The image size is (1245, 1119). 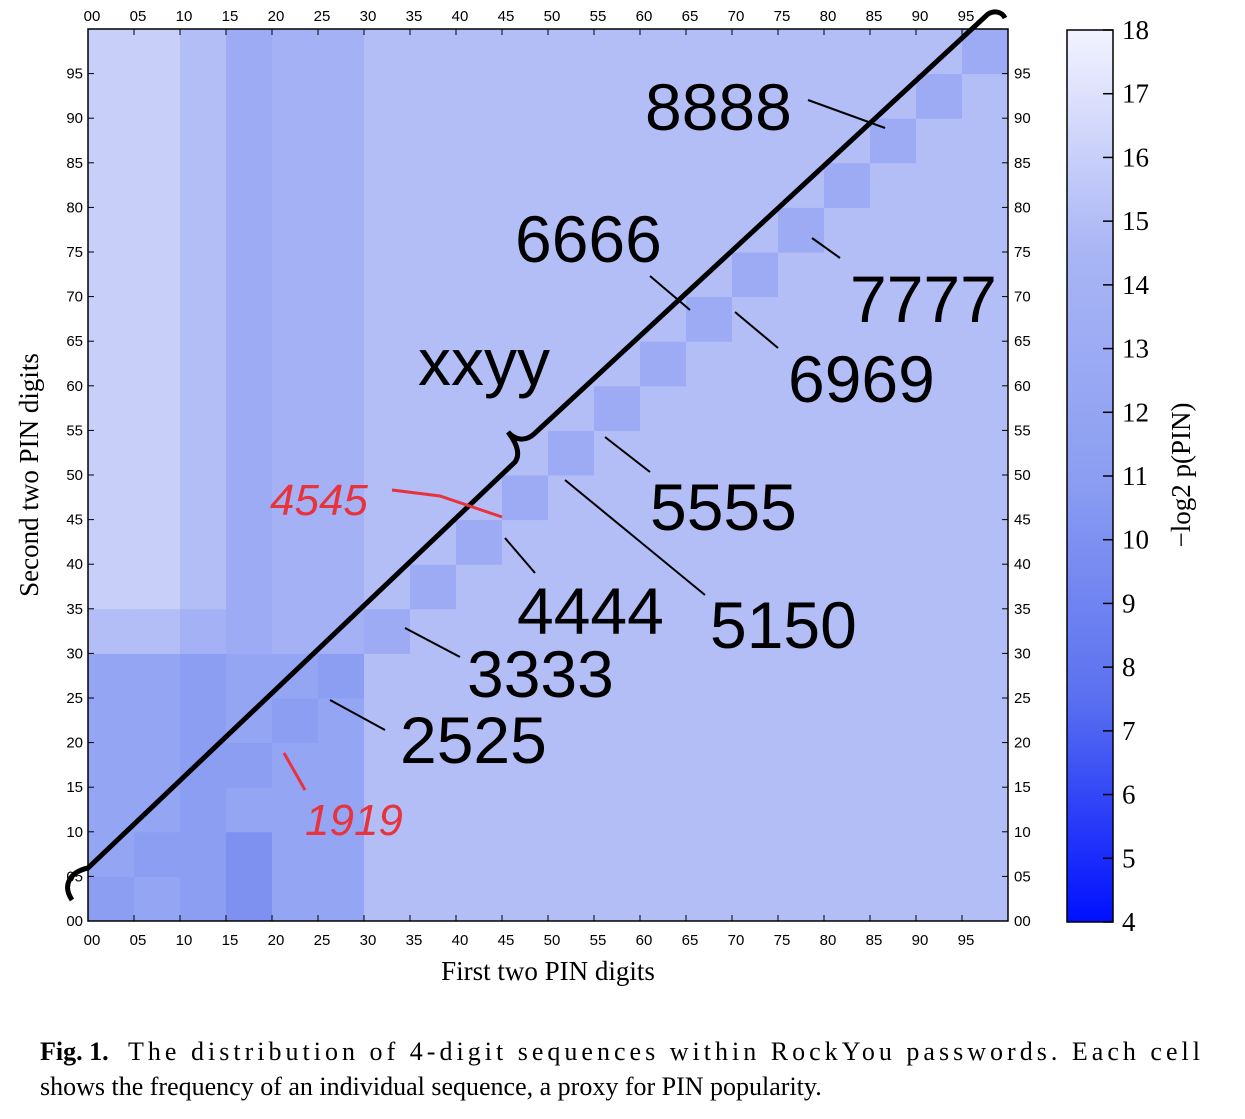 I want to click on y-tick-label: 85, so click(x=1022, y=163).